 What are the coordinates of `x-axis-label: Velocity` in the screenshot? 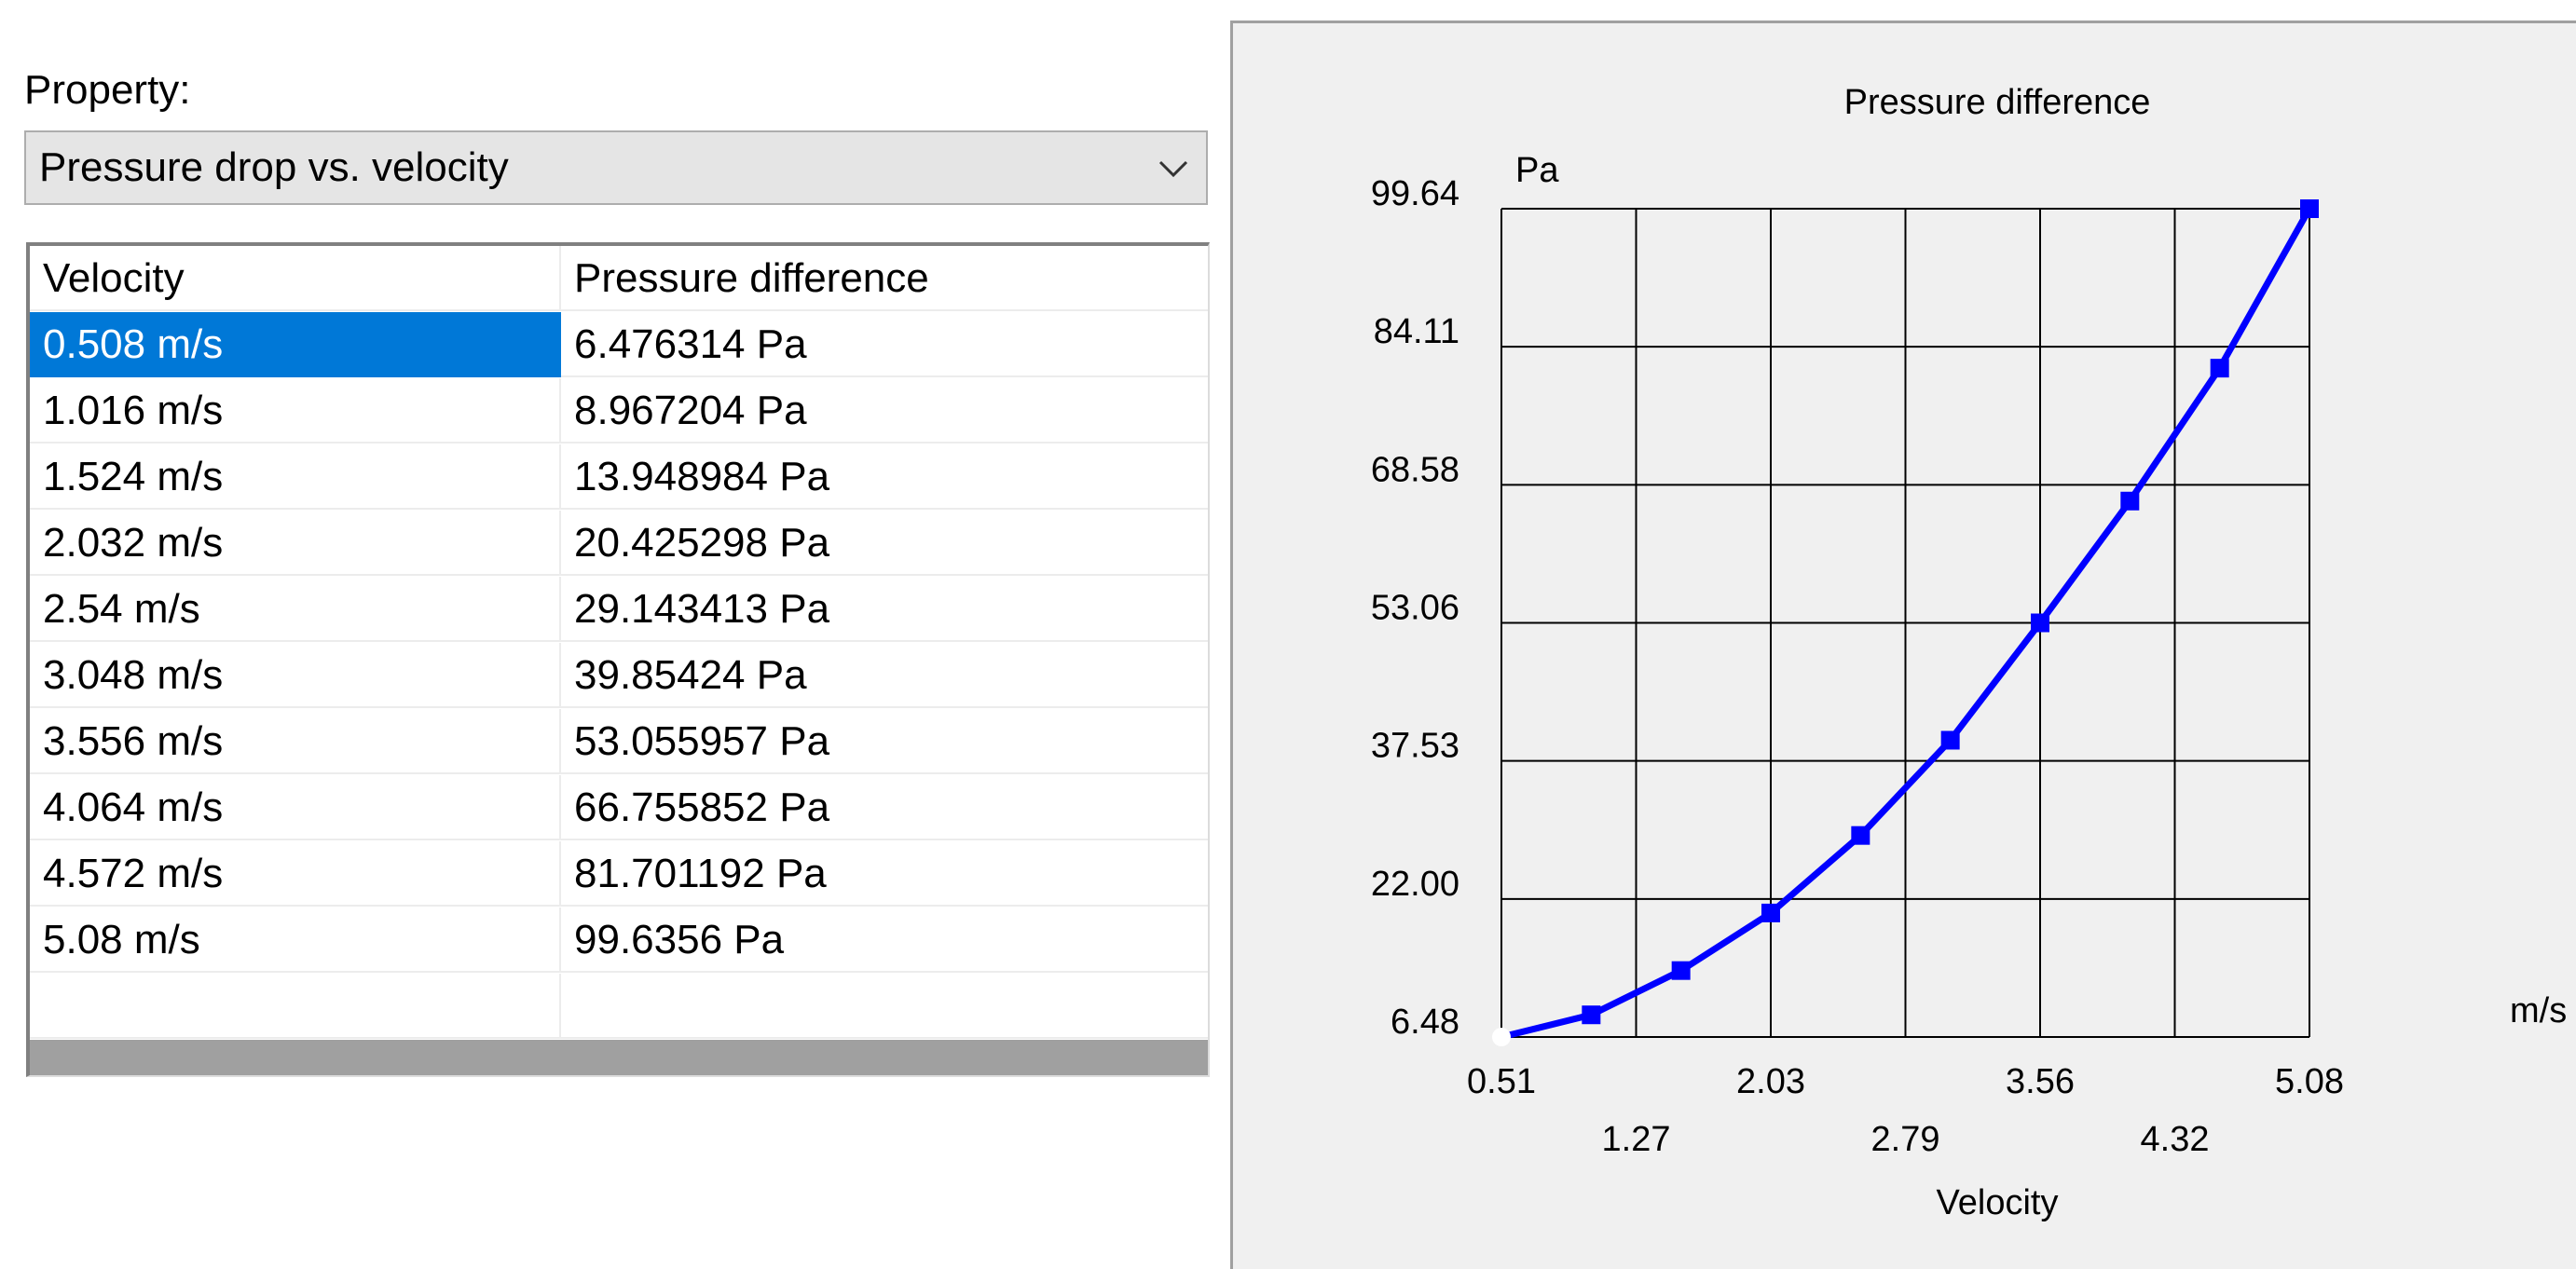 It's located at (1998, 1202).